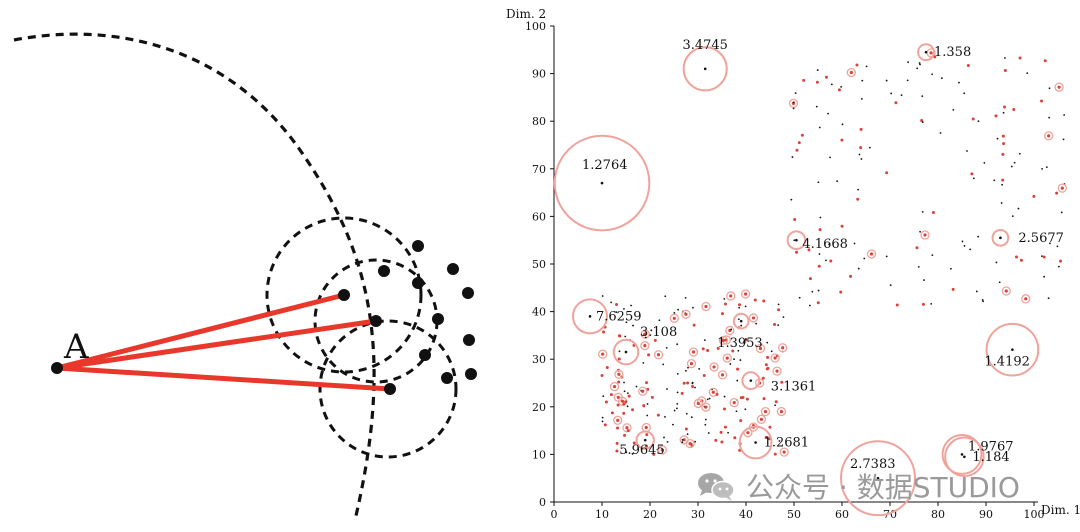  What do you see at coordinates (842, 514) in the screenshot?
I see `x-tick-label: 60` at bounding box center [842, 514].